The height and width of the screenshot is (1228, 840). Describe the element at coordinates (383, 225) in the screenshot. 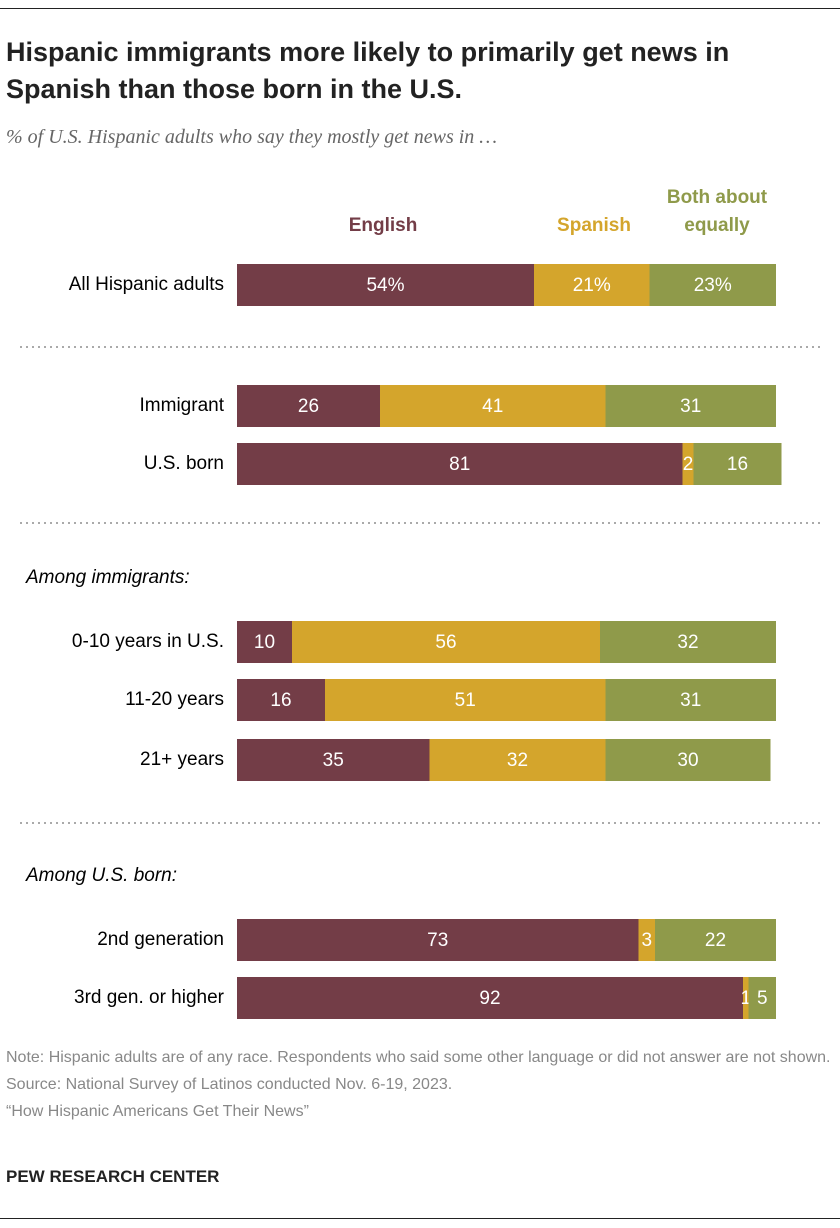

I see `legend-entry: English` at that location.